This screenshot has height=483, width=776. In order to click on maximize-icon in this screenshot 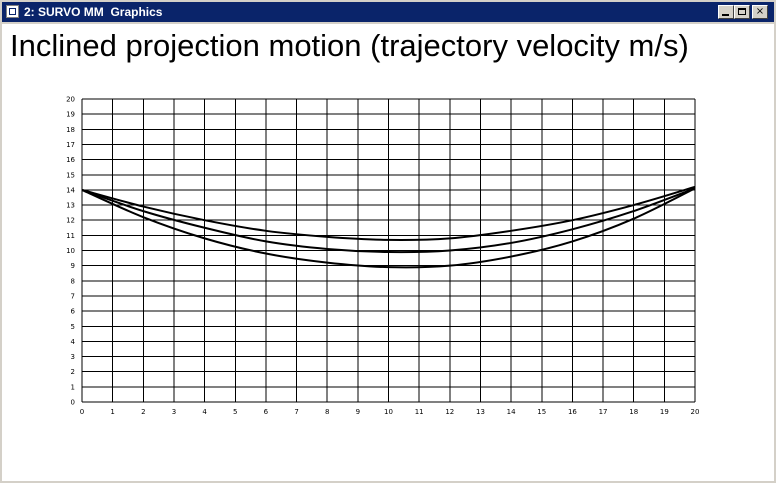, I will do `click(742, 11)`.